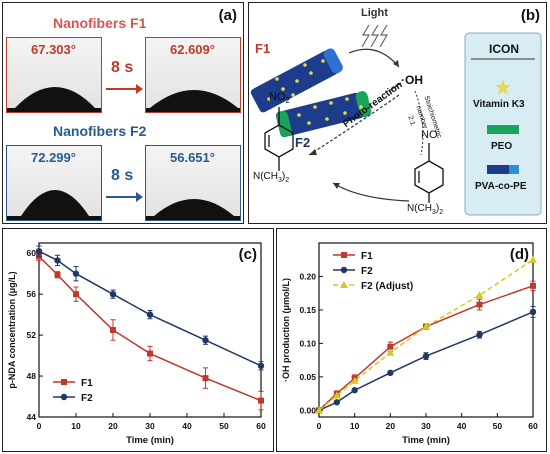 This screenshot has height=454, width=550. What do you see at coordinates (323, 114) in the screenshot?
I see `f2-fiber-icon` at bounding box center [323, 114].